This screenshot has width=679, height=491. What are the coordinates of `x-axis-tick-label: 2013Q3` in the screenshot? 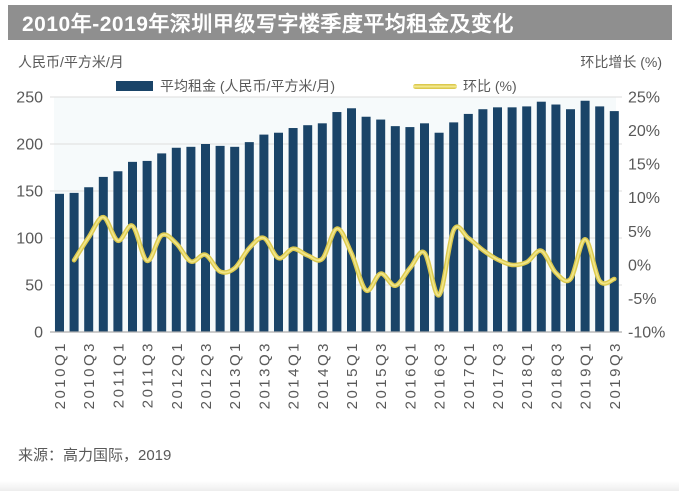 It's located at (264, 375).